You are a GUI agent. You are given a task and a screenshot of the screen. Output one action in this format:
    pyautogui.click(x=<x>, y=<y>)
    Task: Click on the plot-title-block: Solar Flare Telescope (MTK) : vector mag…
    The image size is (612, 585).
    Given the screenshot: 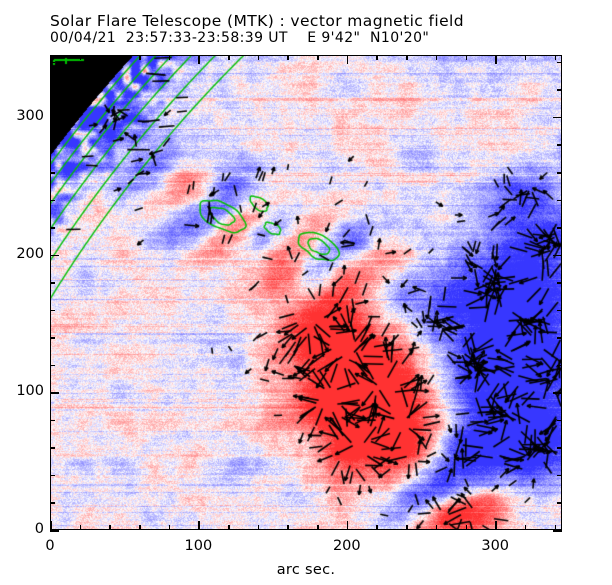 What is the action you would take?
    pyautogui.click(x=320, y=29)
    